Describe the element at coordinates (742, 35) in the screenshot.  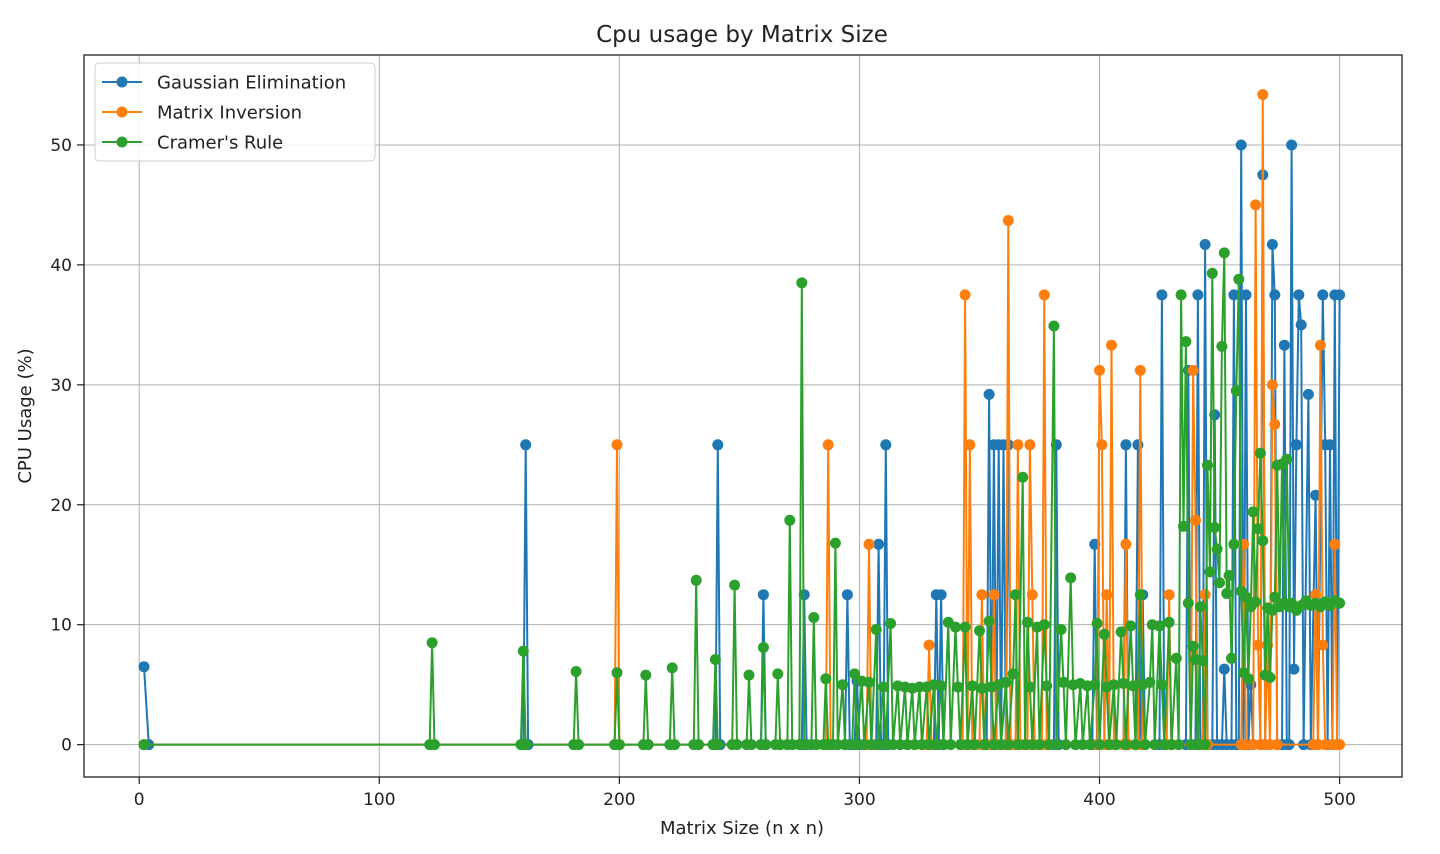
I see `chart-title: Cpu usage by Matrix Size` at that location.